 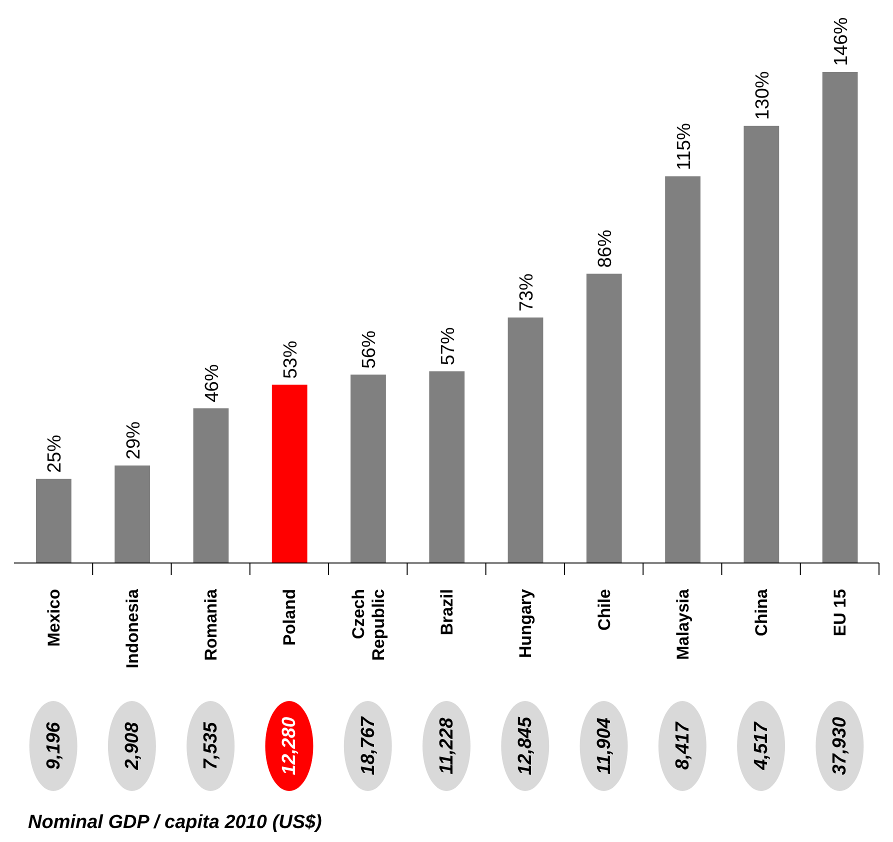 What do you see at coordinates (841, 41) in the screenshot?
I see `data-label: 146%` at bounding box center [841, 41].